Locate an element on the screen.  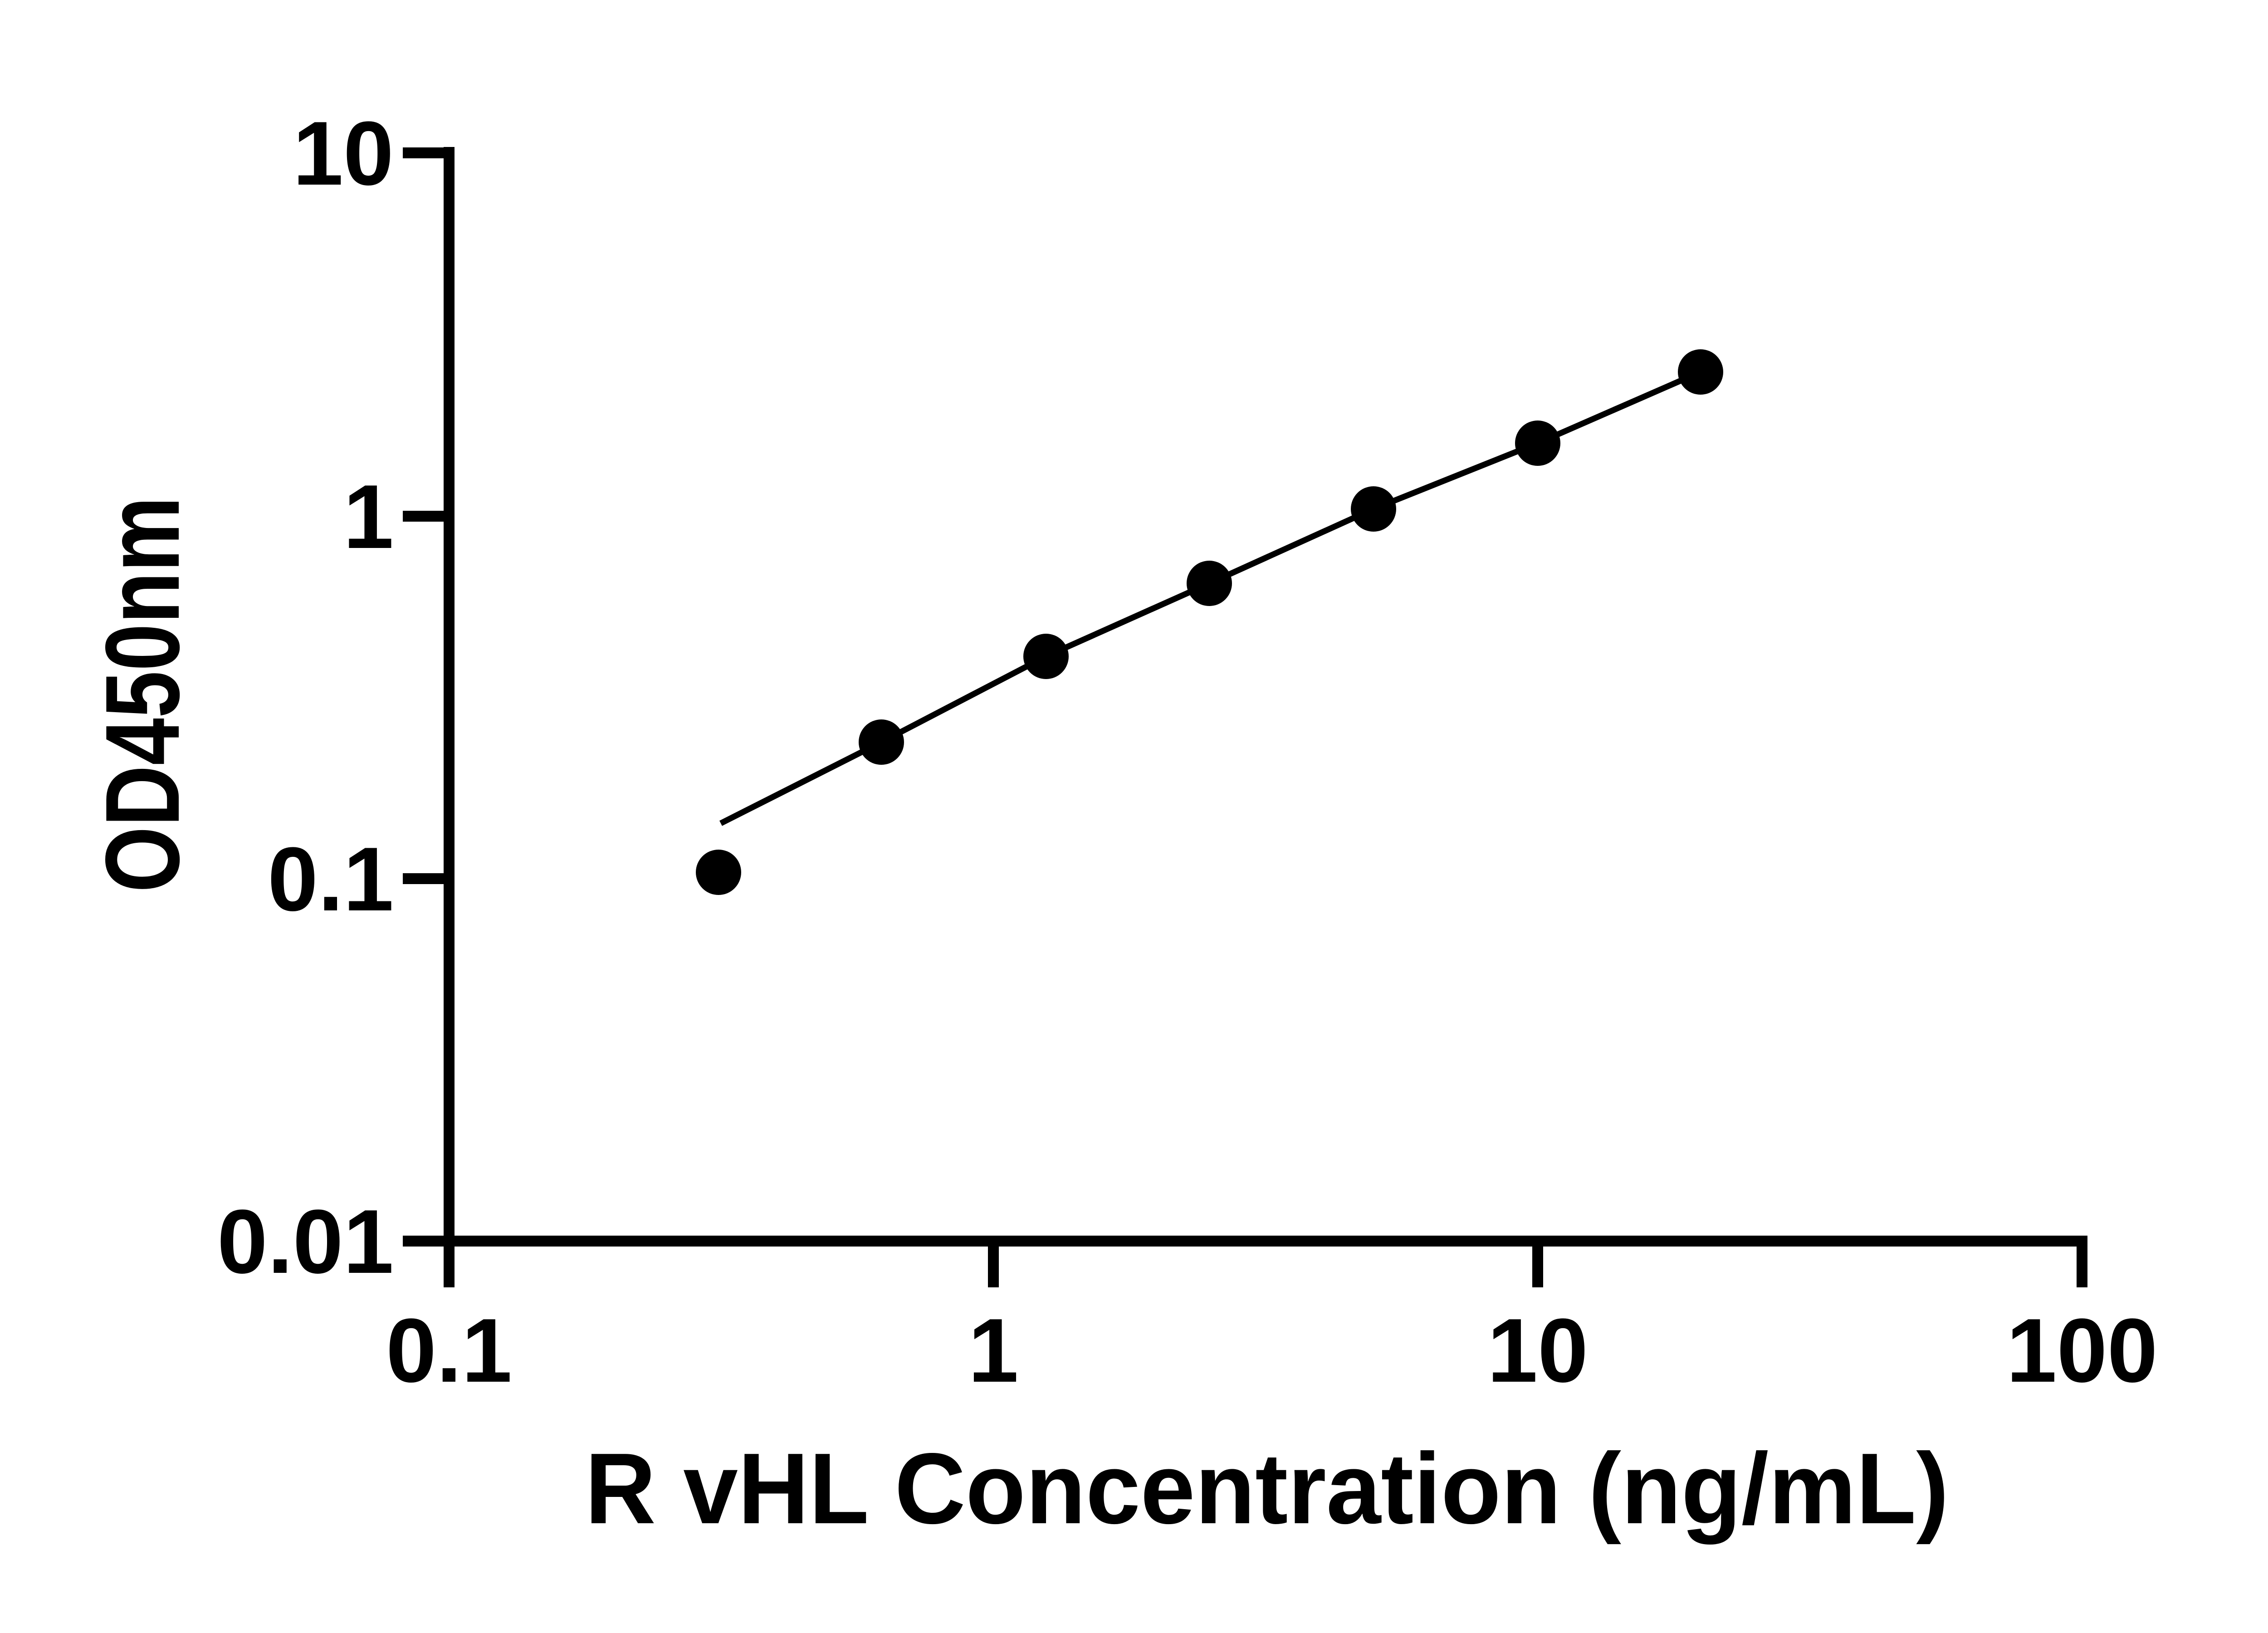
svg-text: OD450nm is located at coordinates (143, 695).